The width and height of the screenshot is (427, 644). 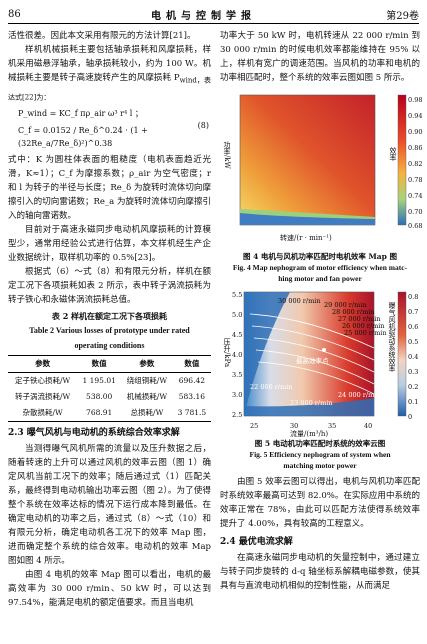 I want to click on fig4-cbar-tick: 0.90, so click(x=415, y=132).